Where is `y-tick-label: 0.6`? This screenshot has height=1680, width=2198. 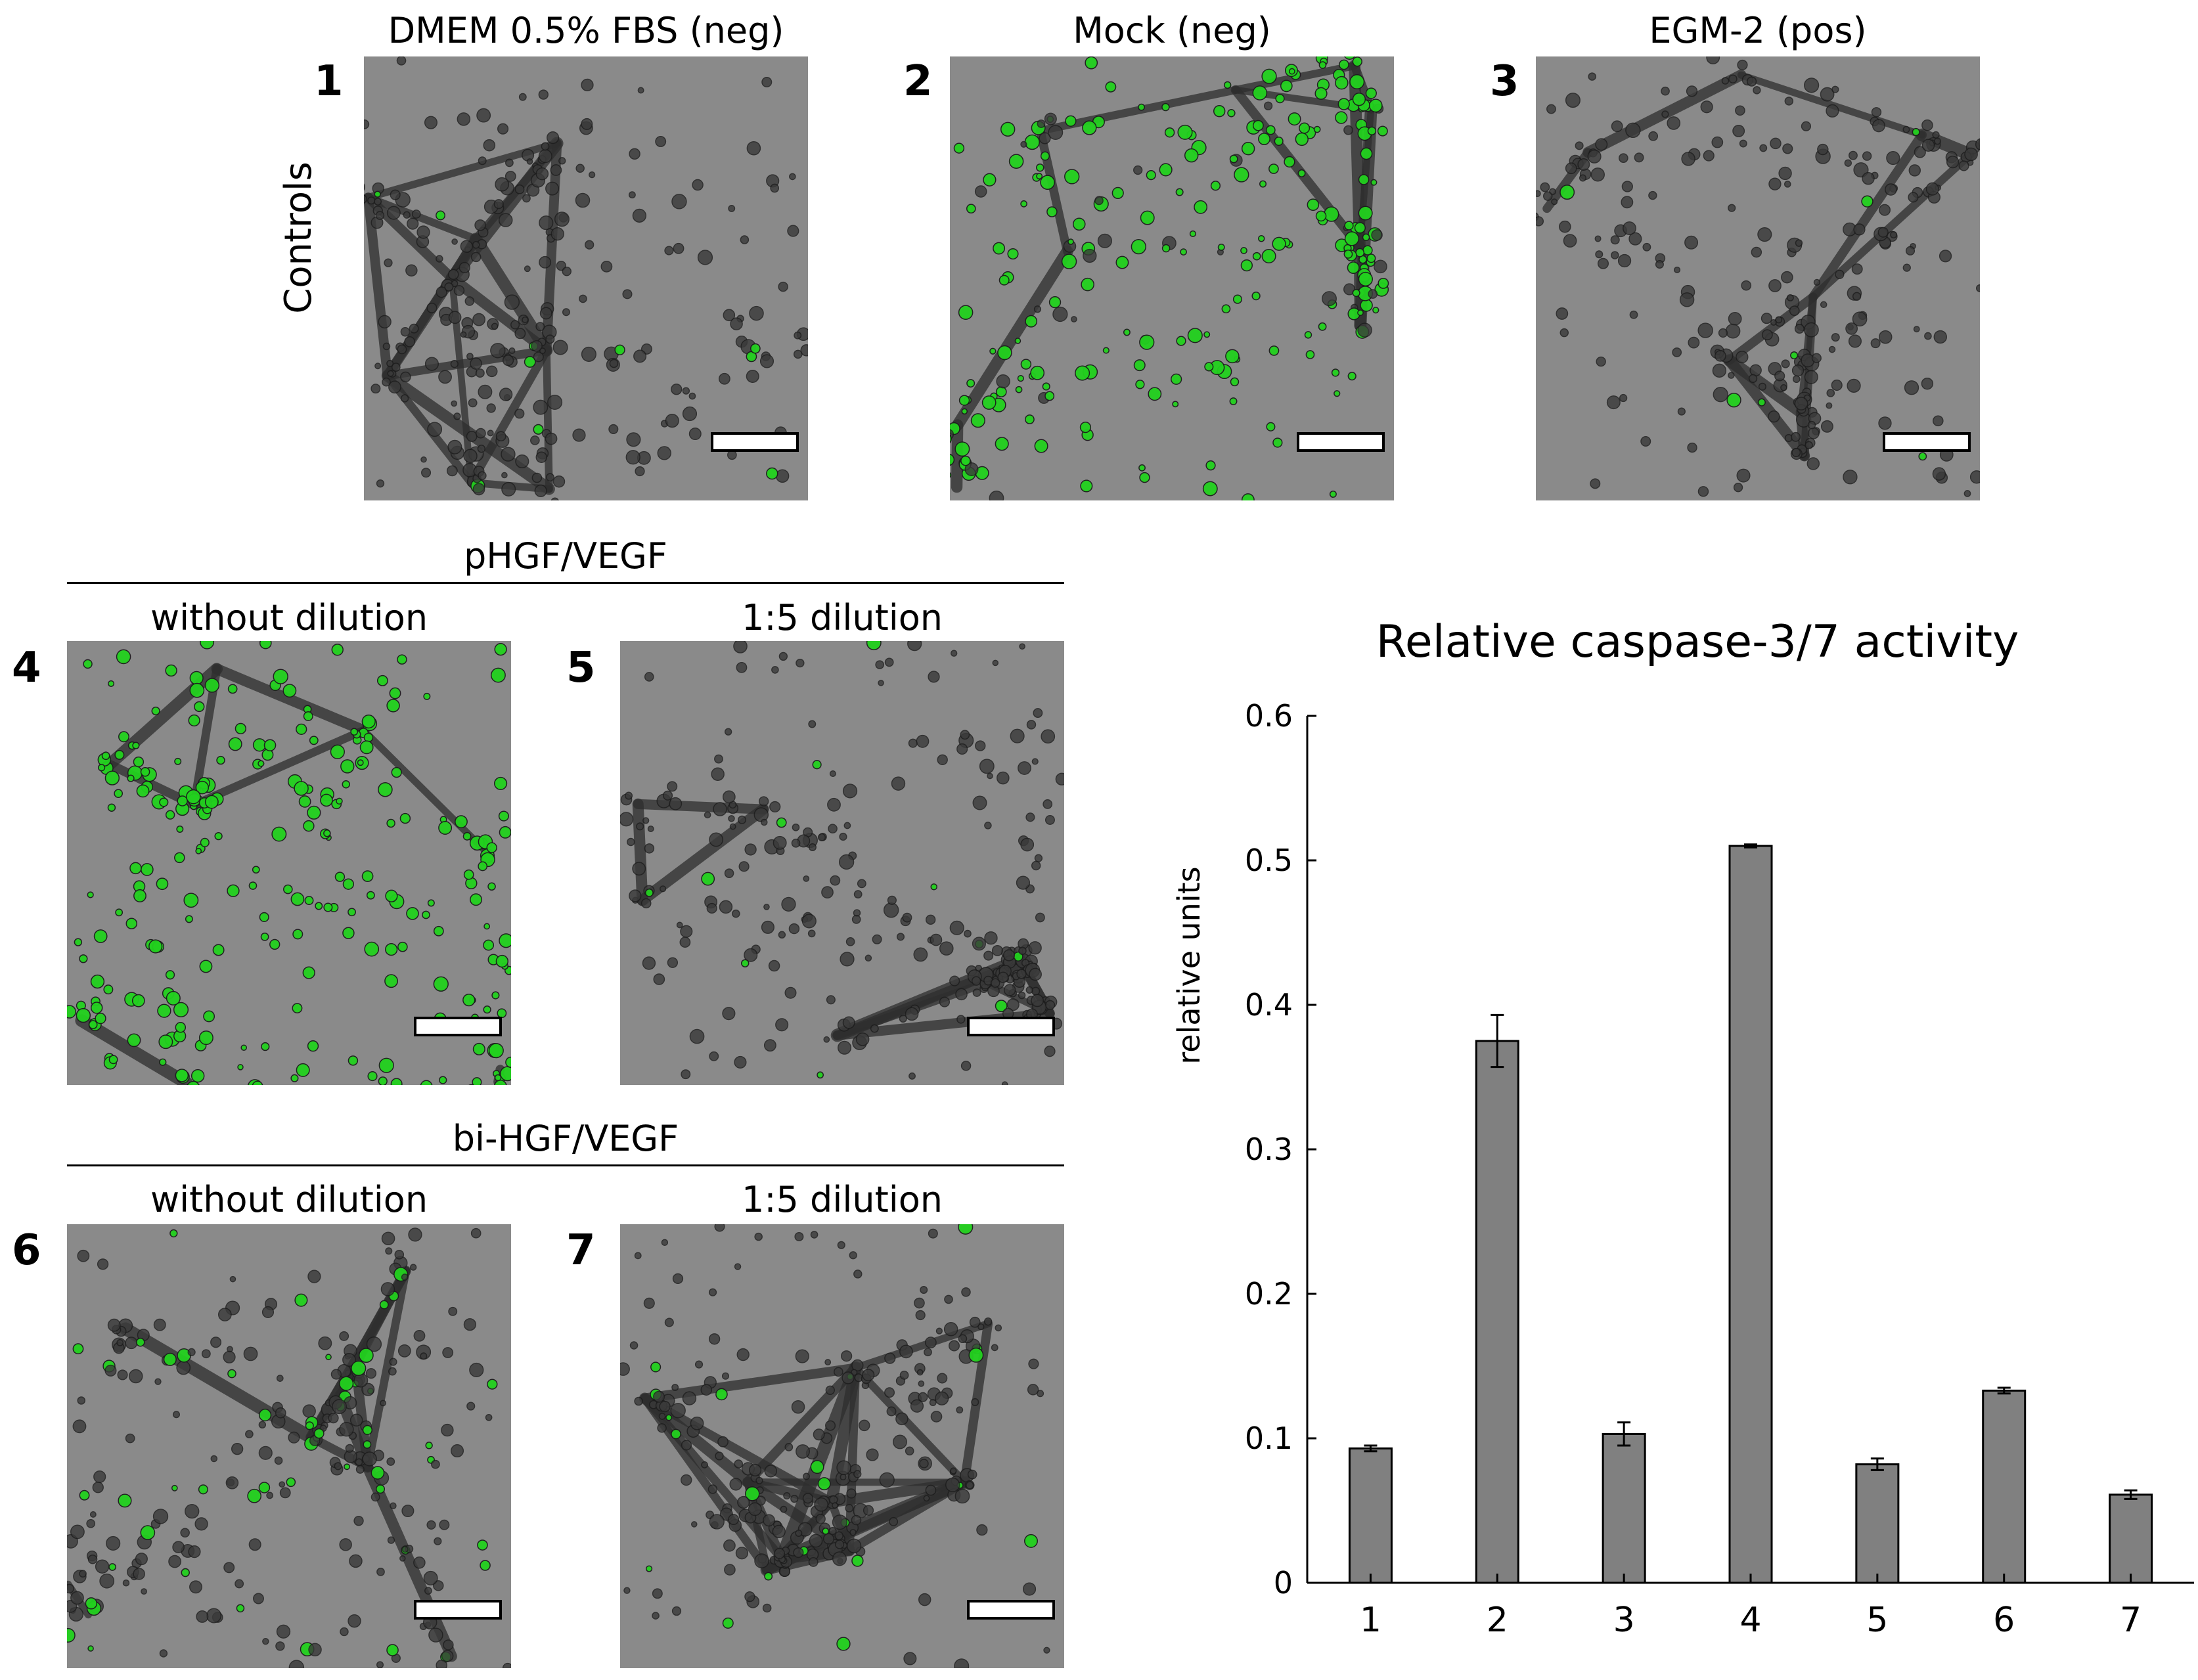 y-tick-label: 0.6 is located at coordinates (1269, 716).